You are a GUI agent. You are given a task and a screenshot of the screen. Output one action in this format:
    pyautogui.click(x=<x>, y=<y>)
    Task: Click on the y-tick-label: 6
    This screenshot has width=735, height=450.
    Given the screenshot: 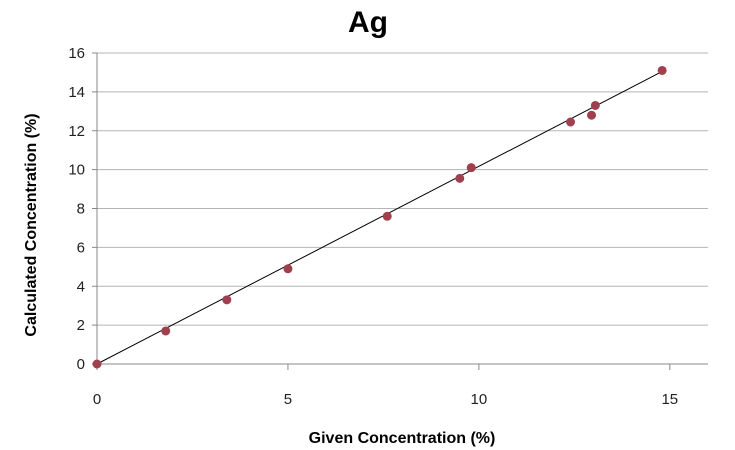 What is the action you would take?
    pyautogui.click(x=81, y=247)
    